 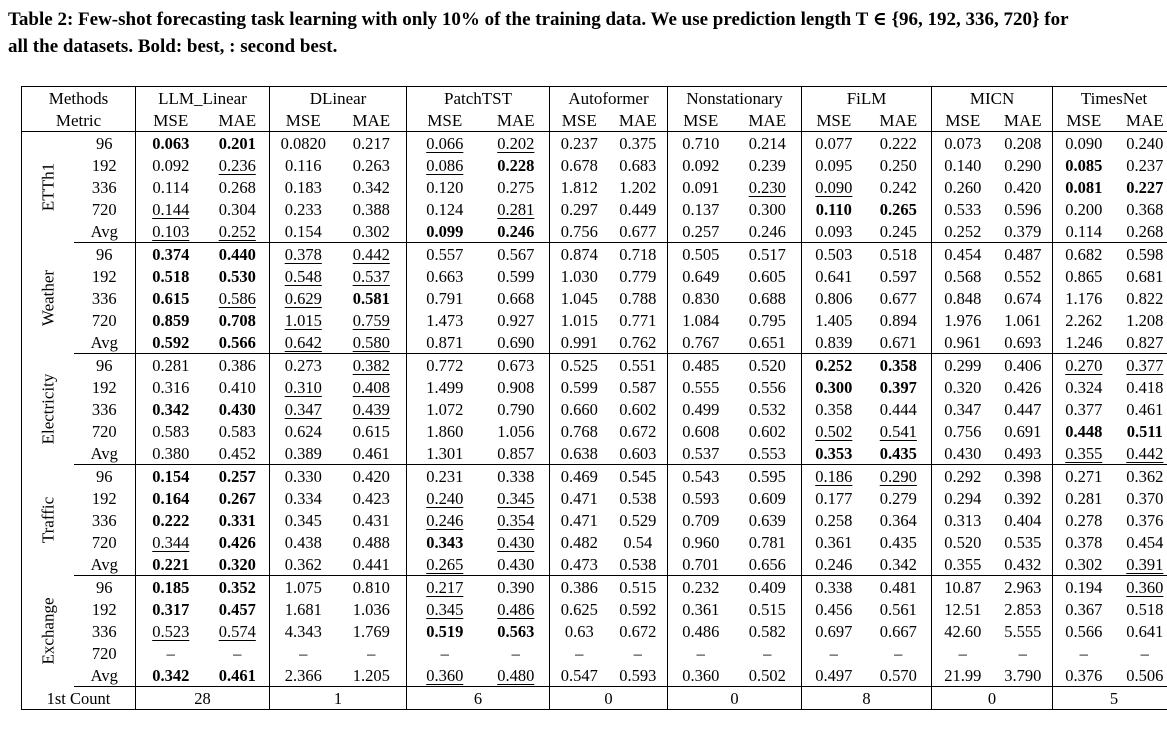 I want to click on value-cell: 0.830, so click(x=700, y=298).